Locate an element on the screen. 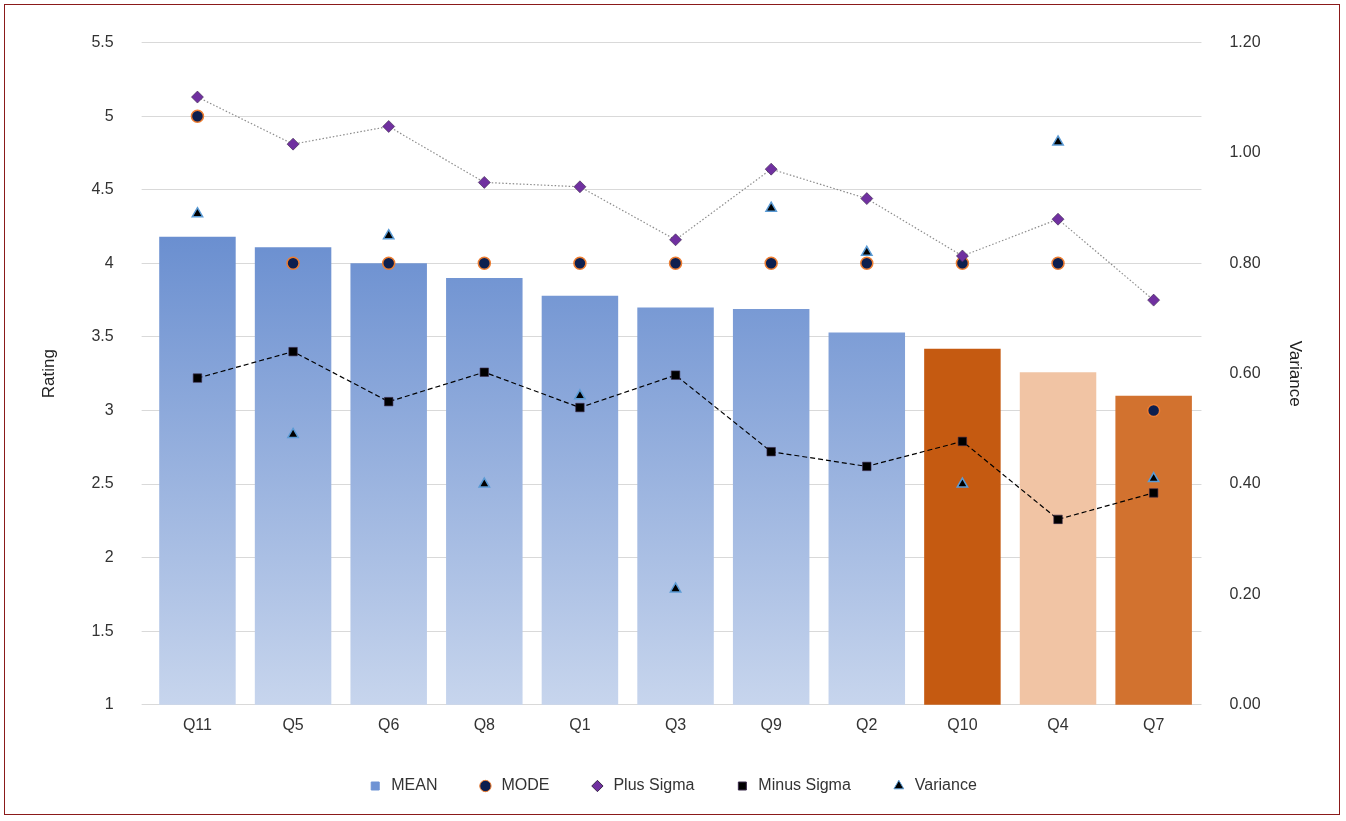 This screenshot has width=1346, height=821. y2-tick-label: 1.20 is located at coordinates (1245, 42).